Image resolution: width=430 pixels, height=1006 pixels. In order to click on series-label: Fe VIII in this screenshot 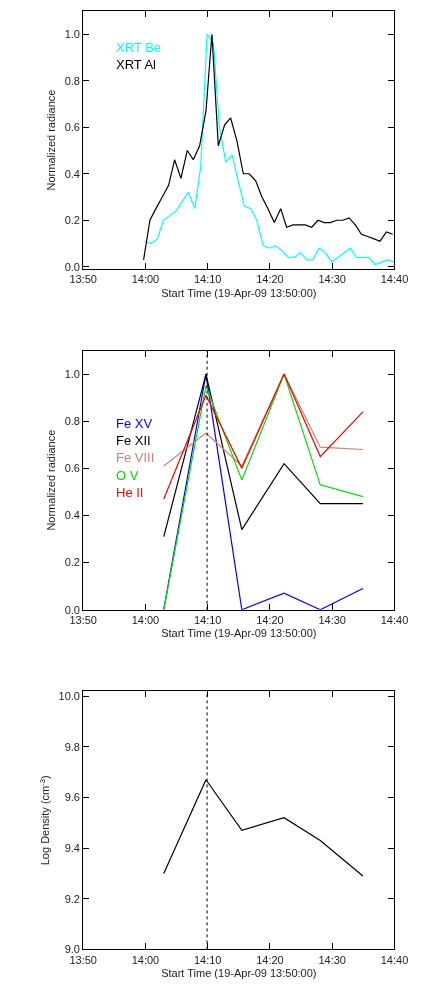, I will do `click(135, 457)`.